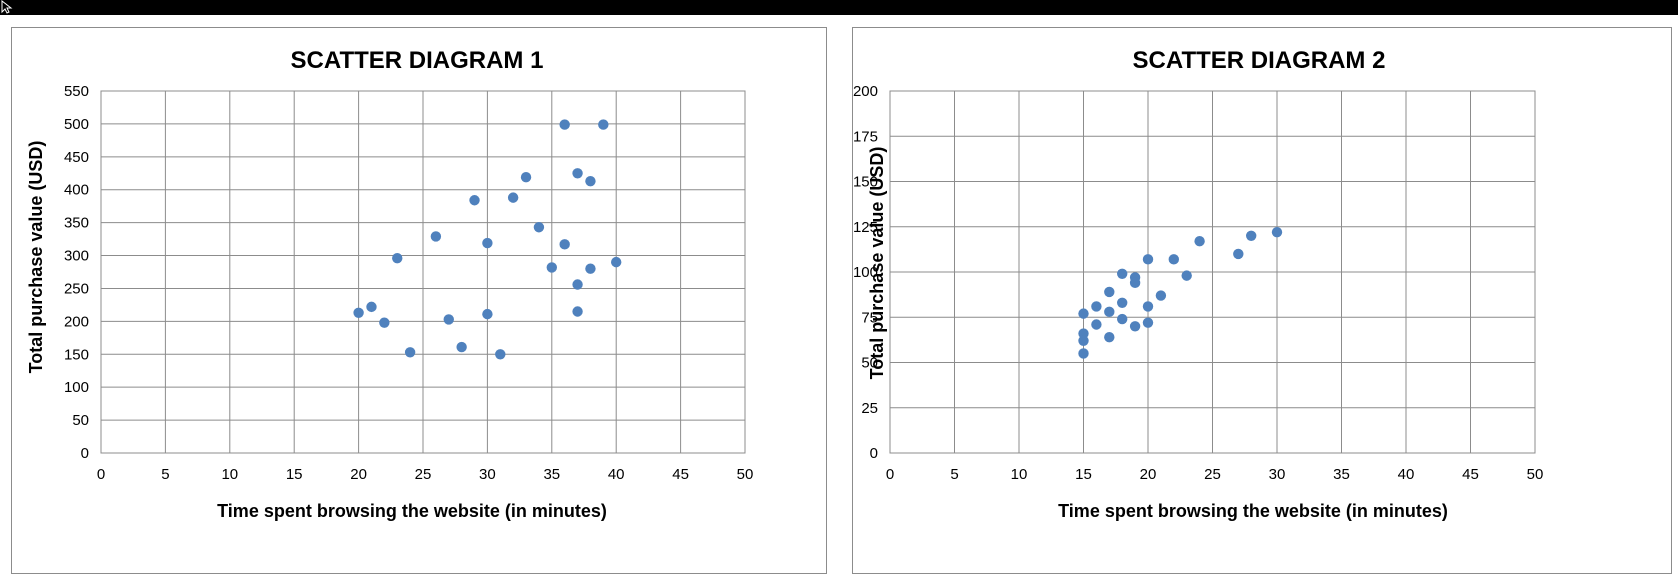  What do you see at coordinates (101, 474) in the screenshot?
I see `x-tick-label: 0` at bounding box center [101, 474].